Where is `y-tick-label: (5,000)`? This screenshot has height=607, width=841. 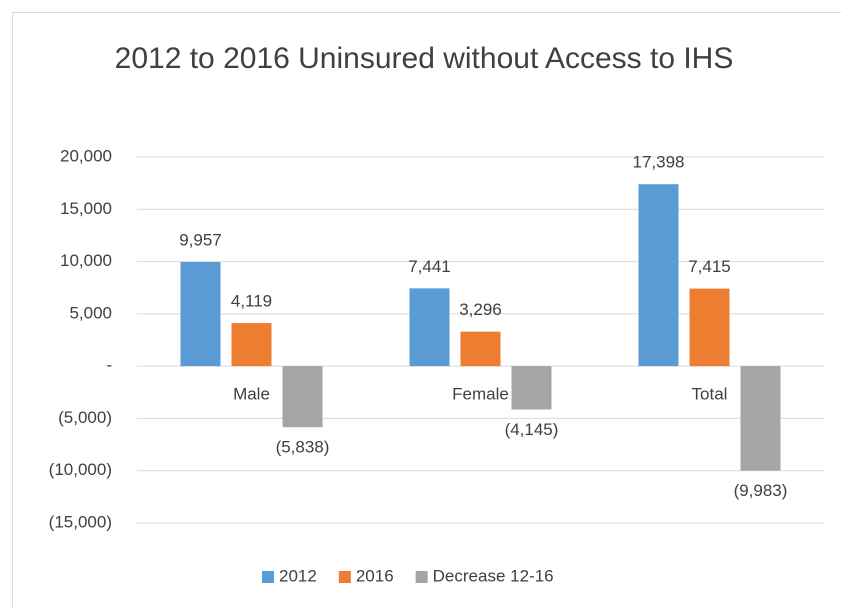
y-tick-label: (5,000) is located at coordinates (85, 417).